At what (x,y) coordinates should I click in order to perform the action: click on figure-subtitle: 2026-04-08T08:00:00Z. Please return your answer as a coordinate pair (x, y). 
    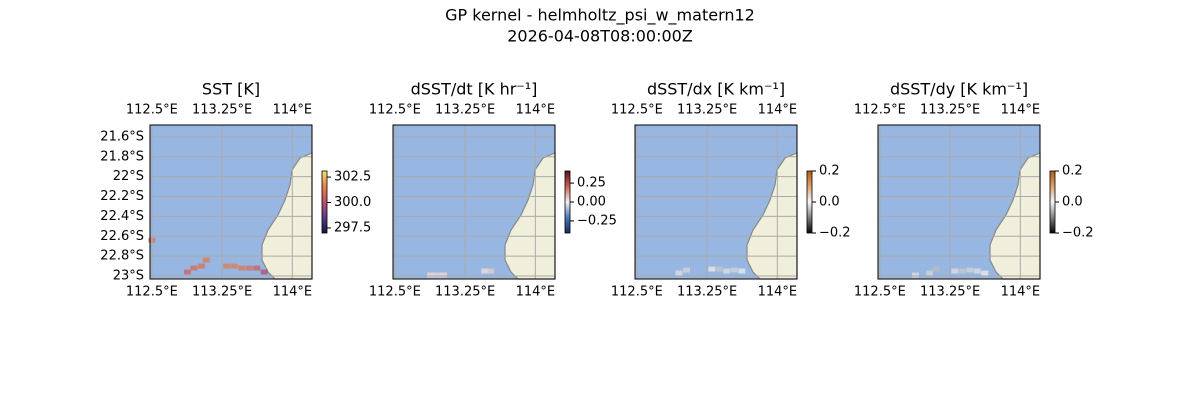
    Looking at the image, I should click on (600, 36).